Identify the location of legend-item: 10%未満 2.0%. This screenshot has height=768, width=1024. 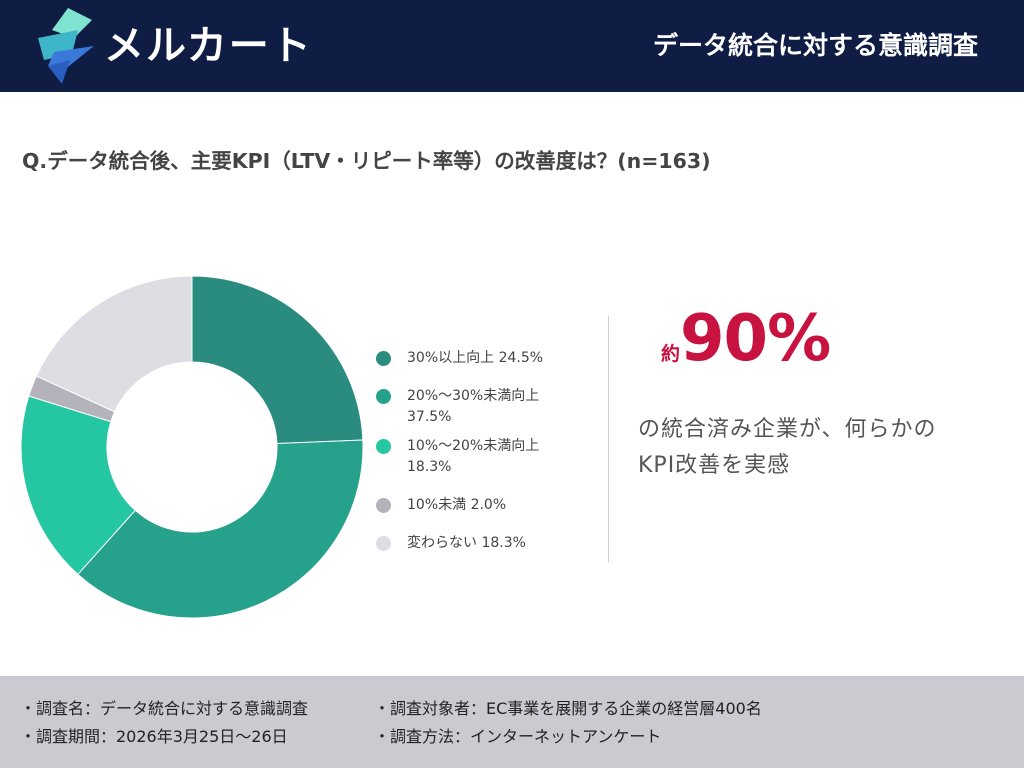
(474, 505).